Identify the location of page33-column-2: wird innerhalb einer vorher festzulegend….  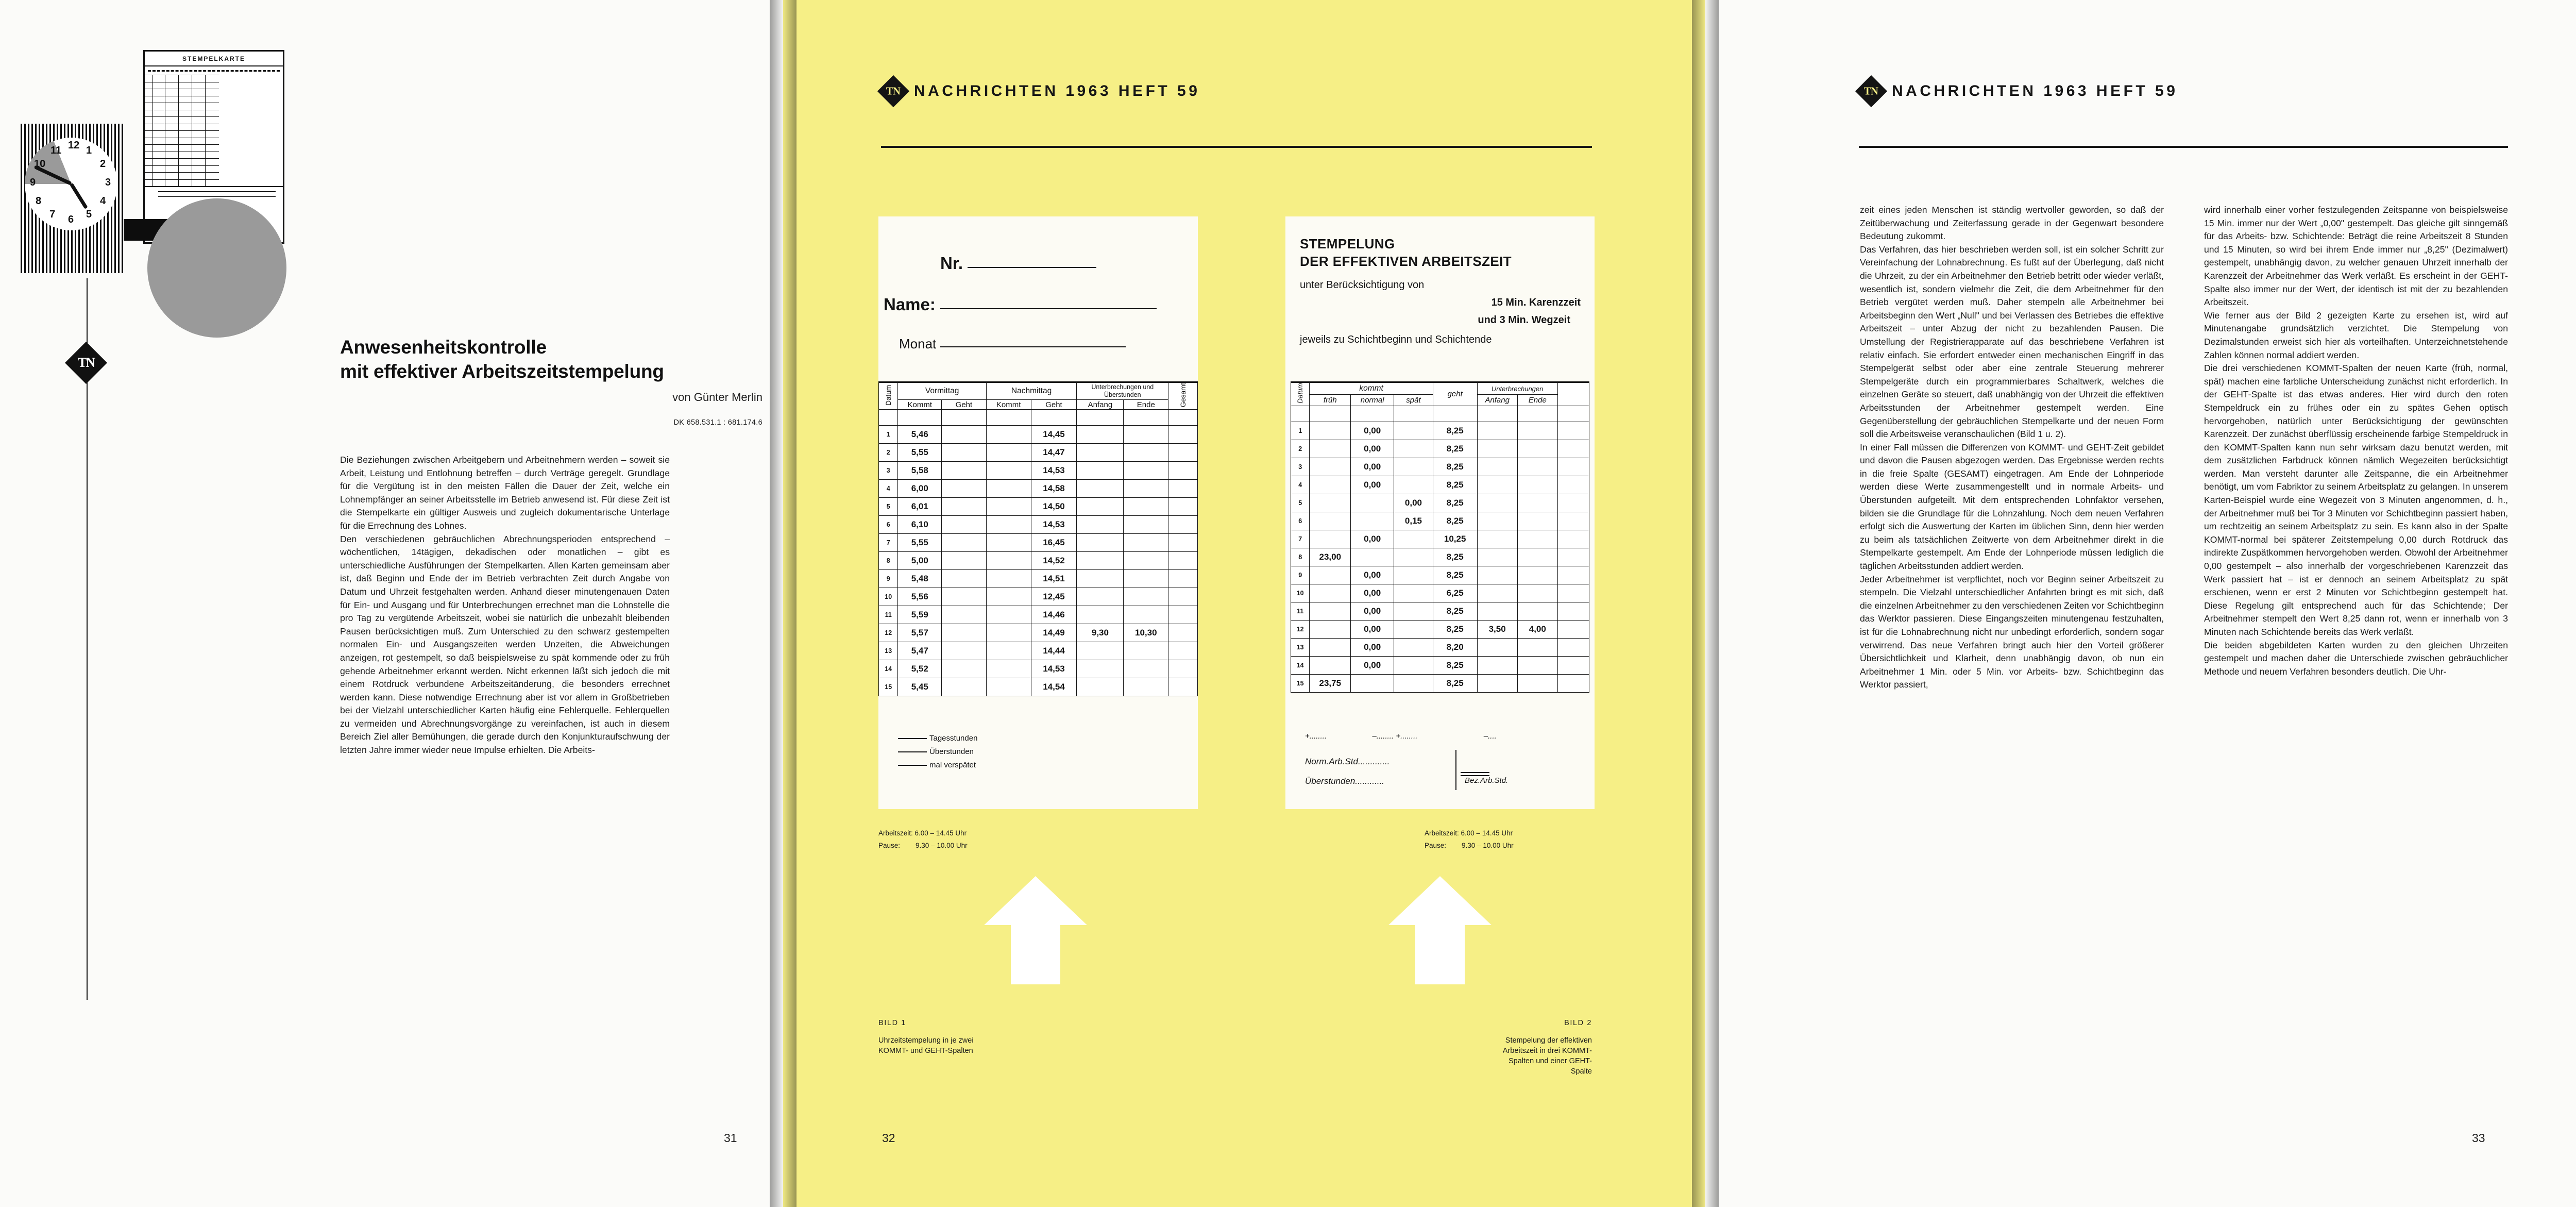
(2356, 441).